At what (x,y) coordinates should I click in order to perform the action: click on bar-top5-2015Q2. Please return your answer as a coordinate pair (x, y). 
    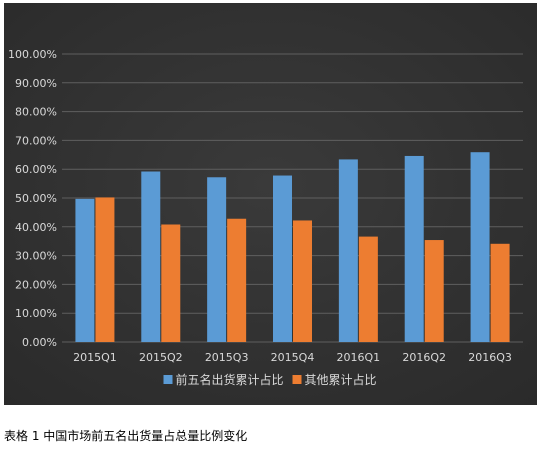
    Looking at the image, I should click on (151, 256).